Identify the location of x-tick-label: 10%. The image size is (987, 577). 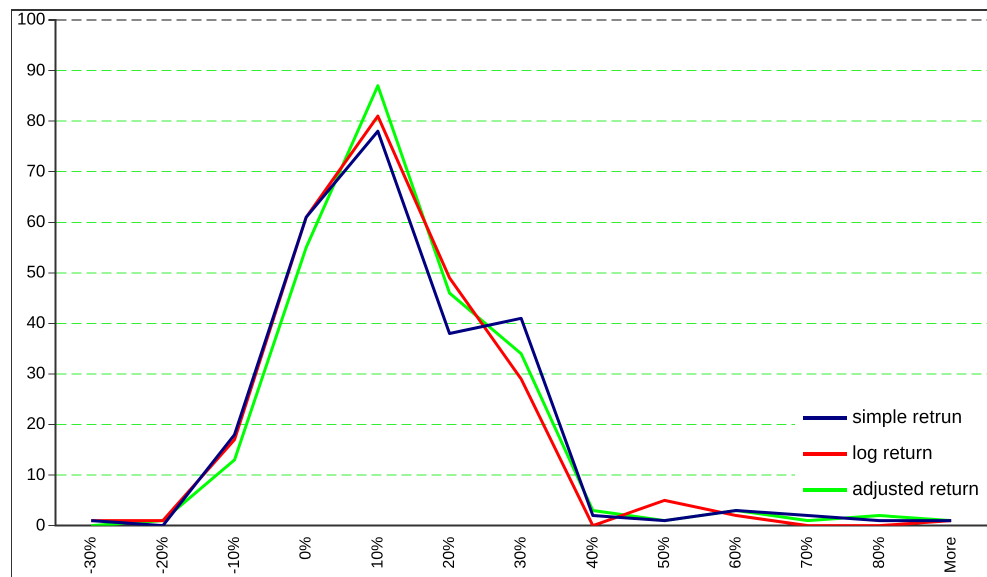
(377, 552).